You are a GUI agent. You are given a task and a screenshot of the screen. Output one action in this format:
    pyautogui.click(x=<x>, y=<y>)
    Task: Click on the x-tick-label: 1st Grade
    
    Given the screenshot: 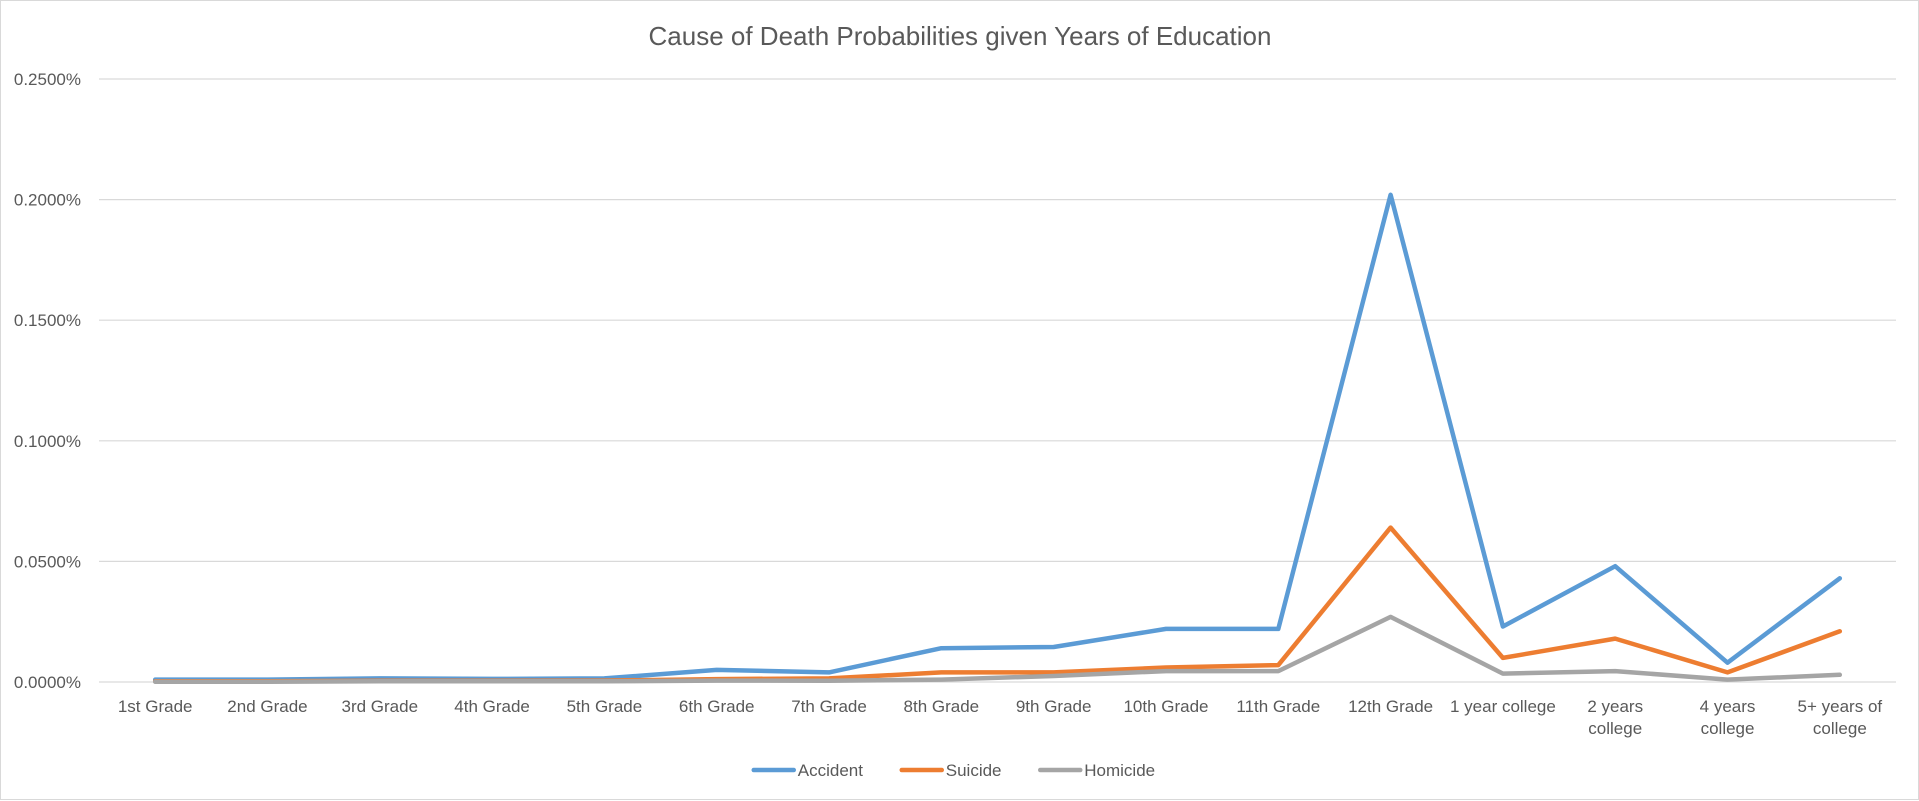 What is the action you would take?
    pyautogui.click(x=155, y=706)
    